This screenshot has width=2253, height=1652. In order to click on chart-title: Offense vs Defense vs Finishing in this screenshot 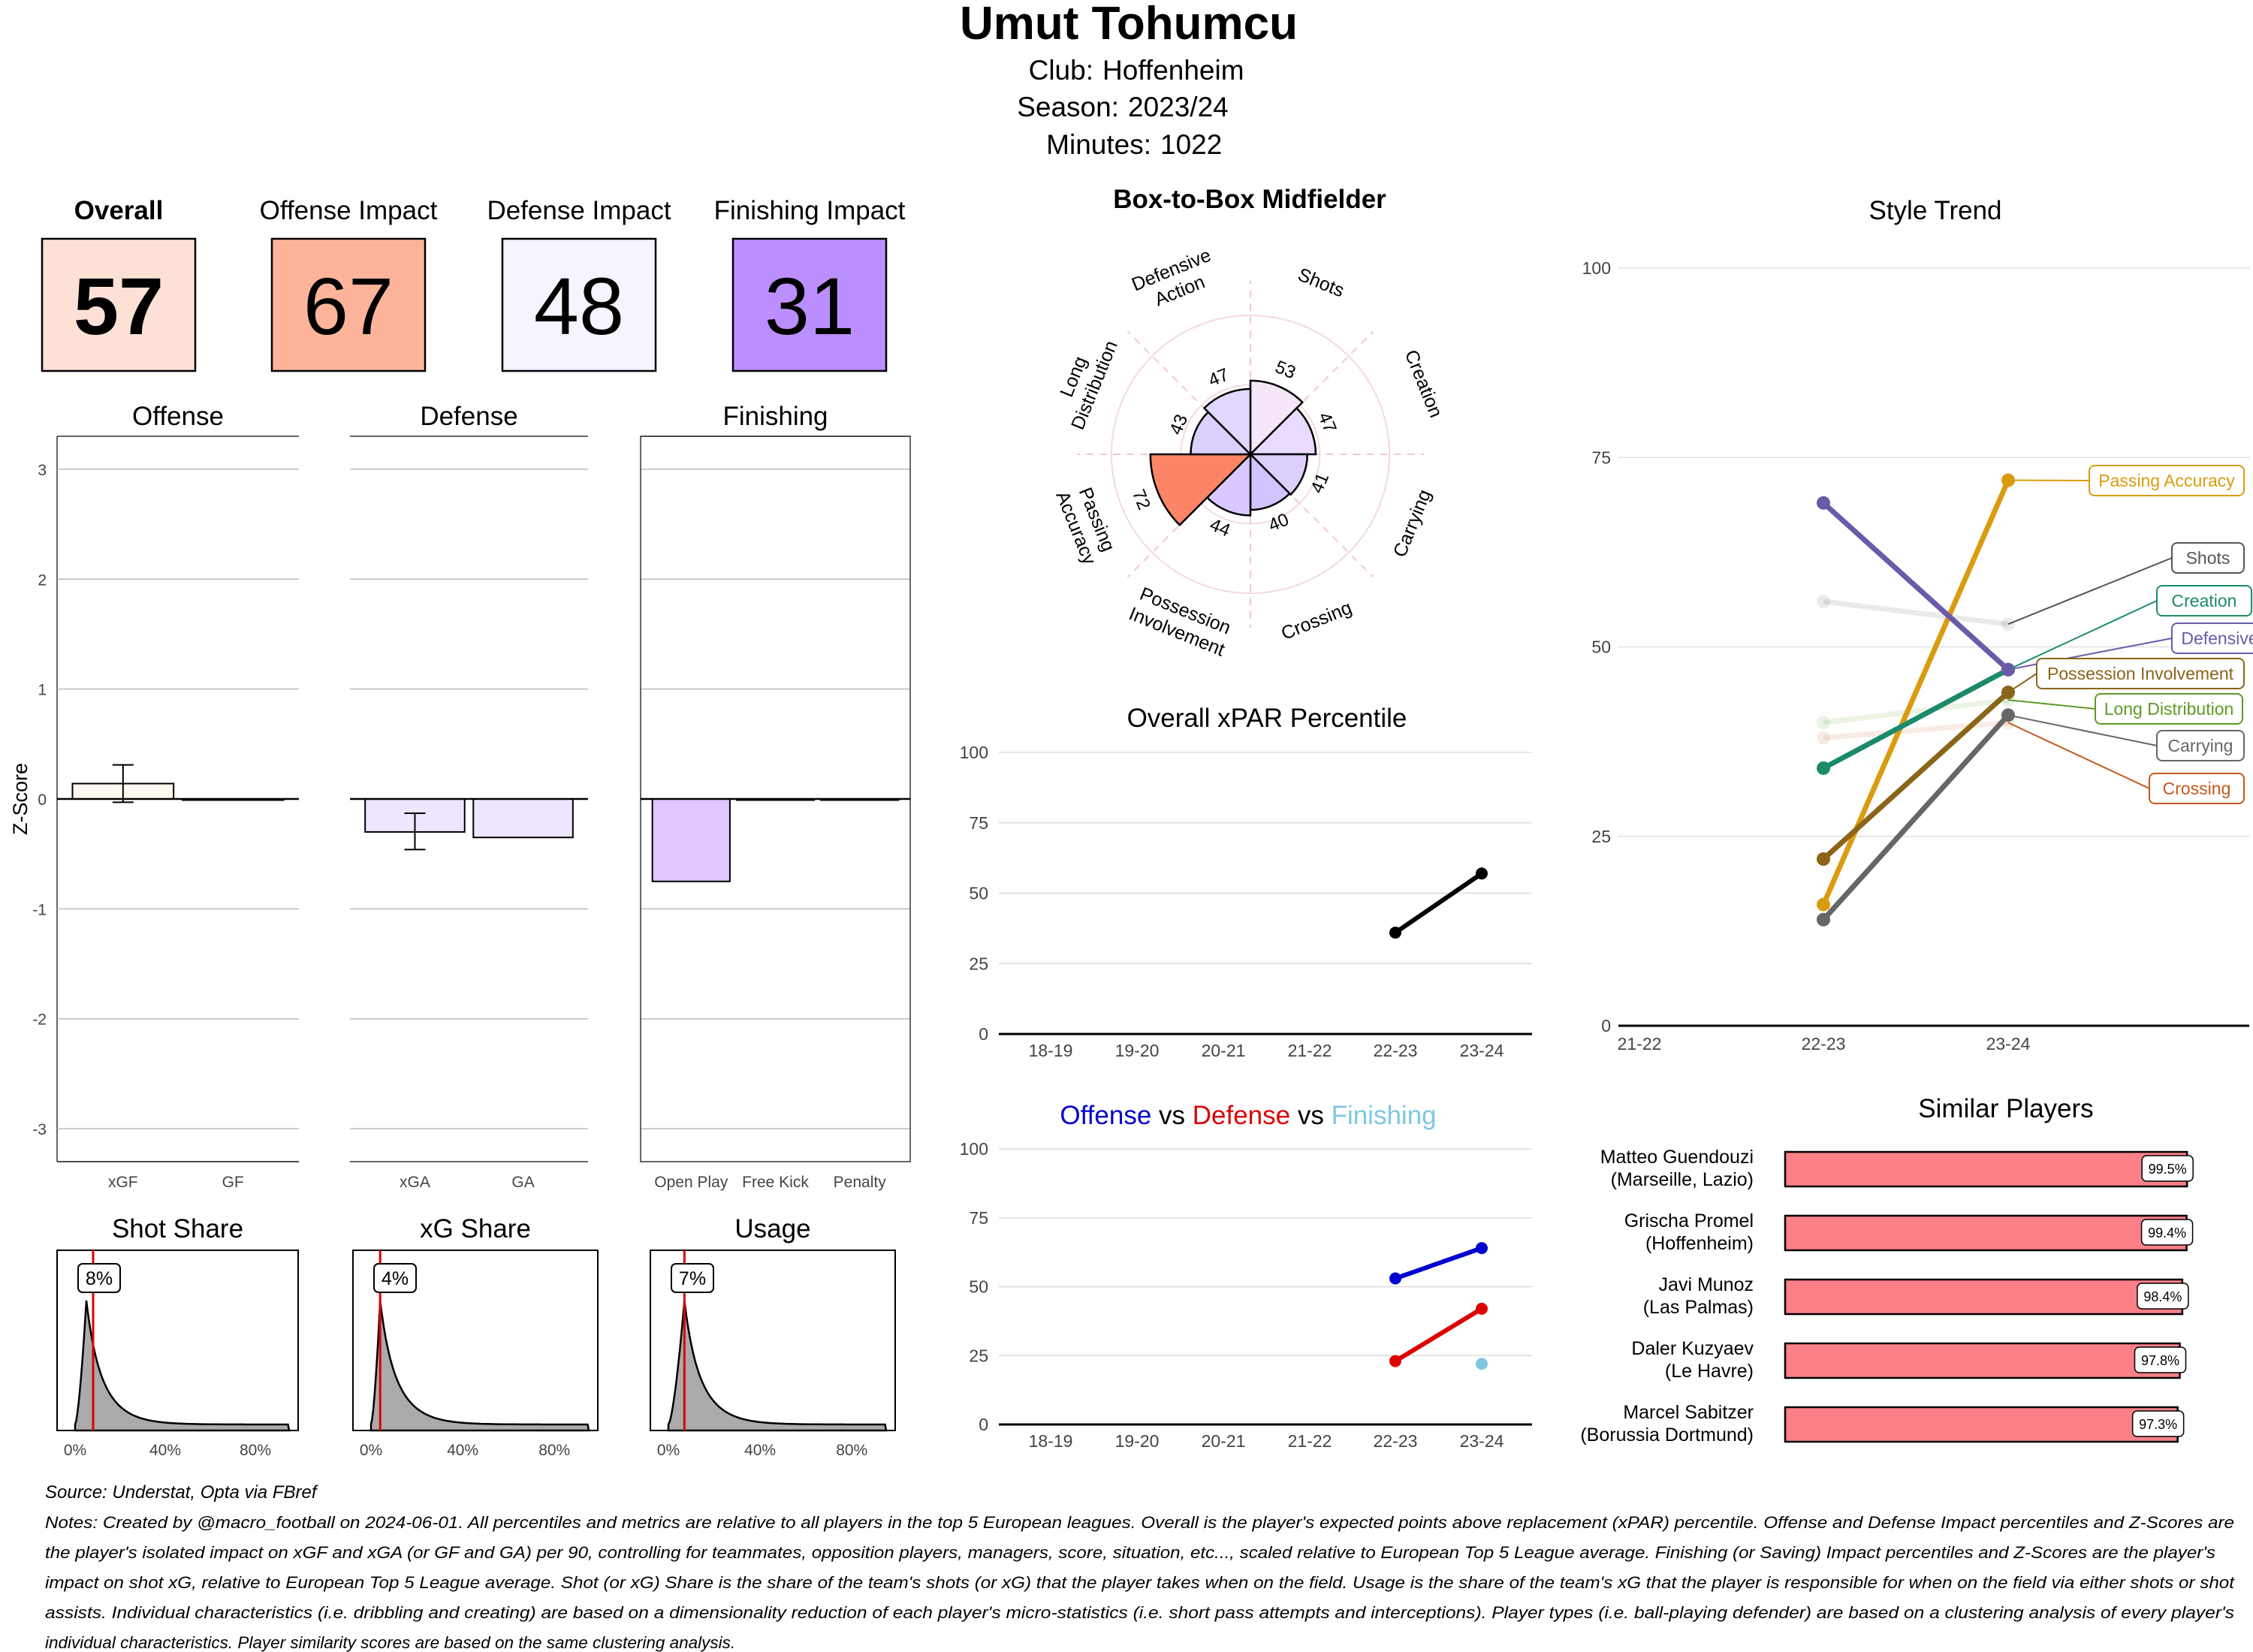, I will do `click(1248, 1115)`.